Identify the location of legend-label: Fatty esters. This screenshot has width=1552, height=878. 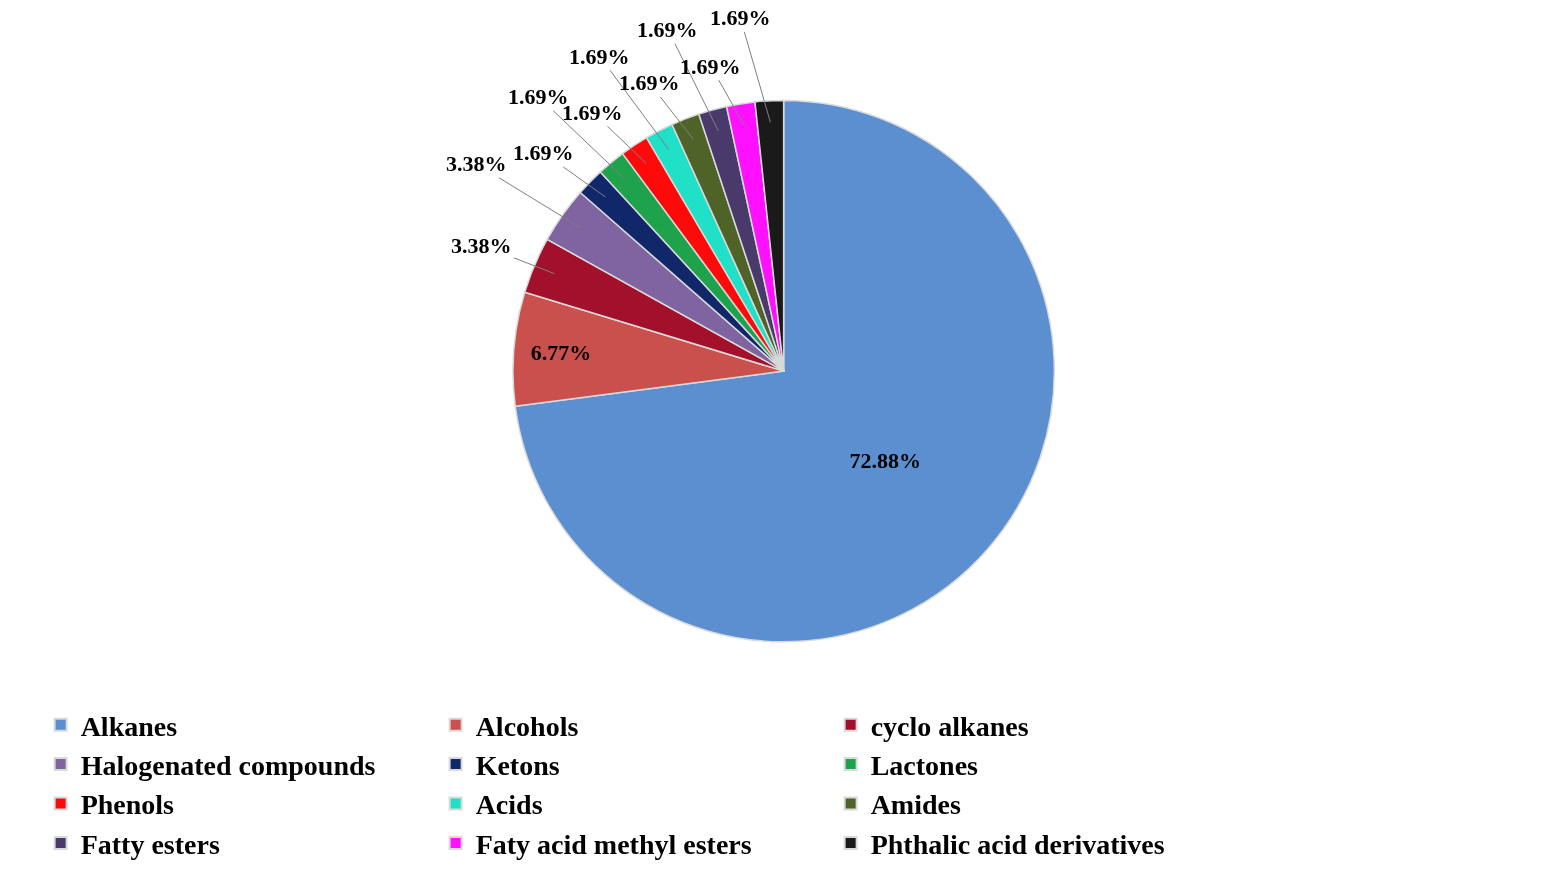
(150, 844).